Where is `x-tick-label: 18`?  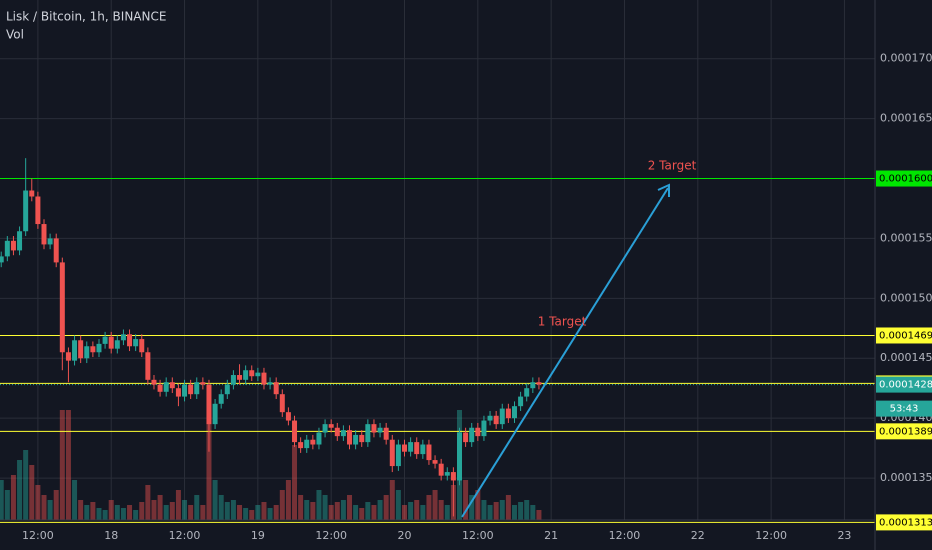 x-tick-label: 18 is located at coordinates (111, 535).